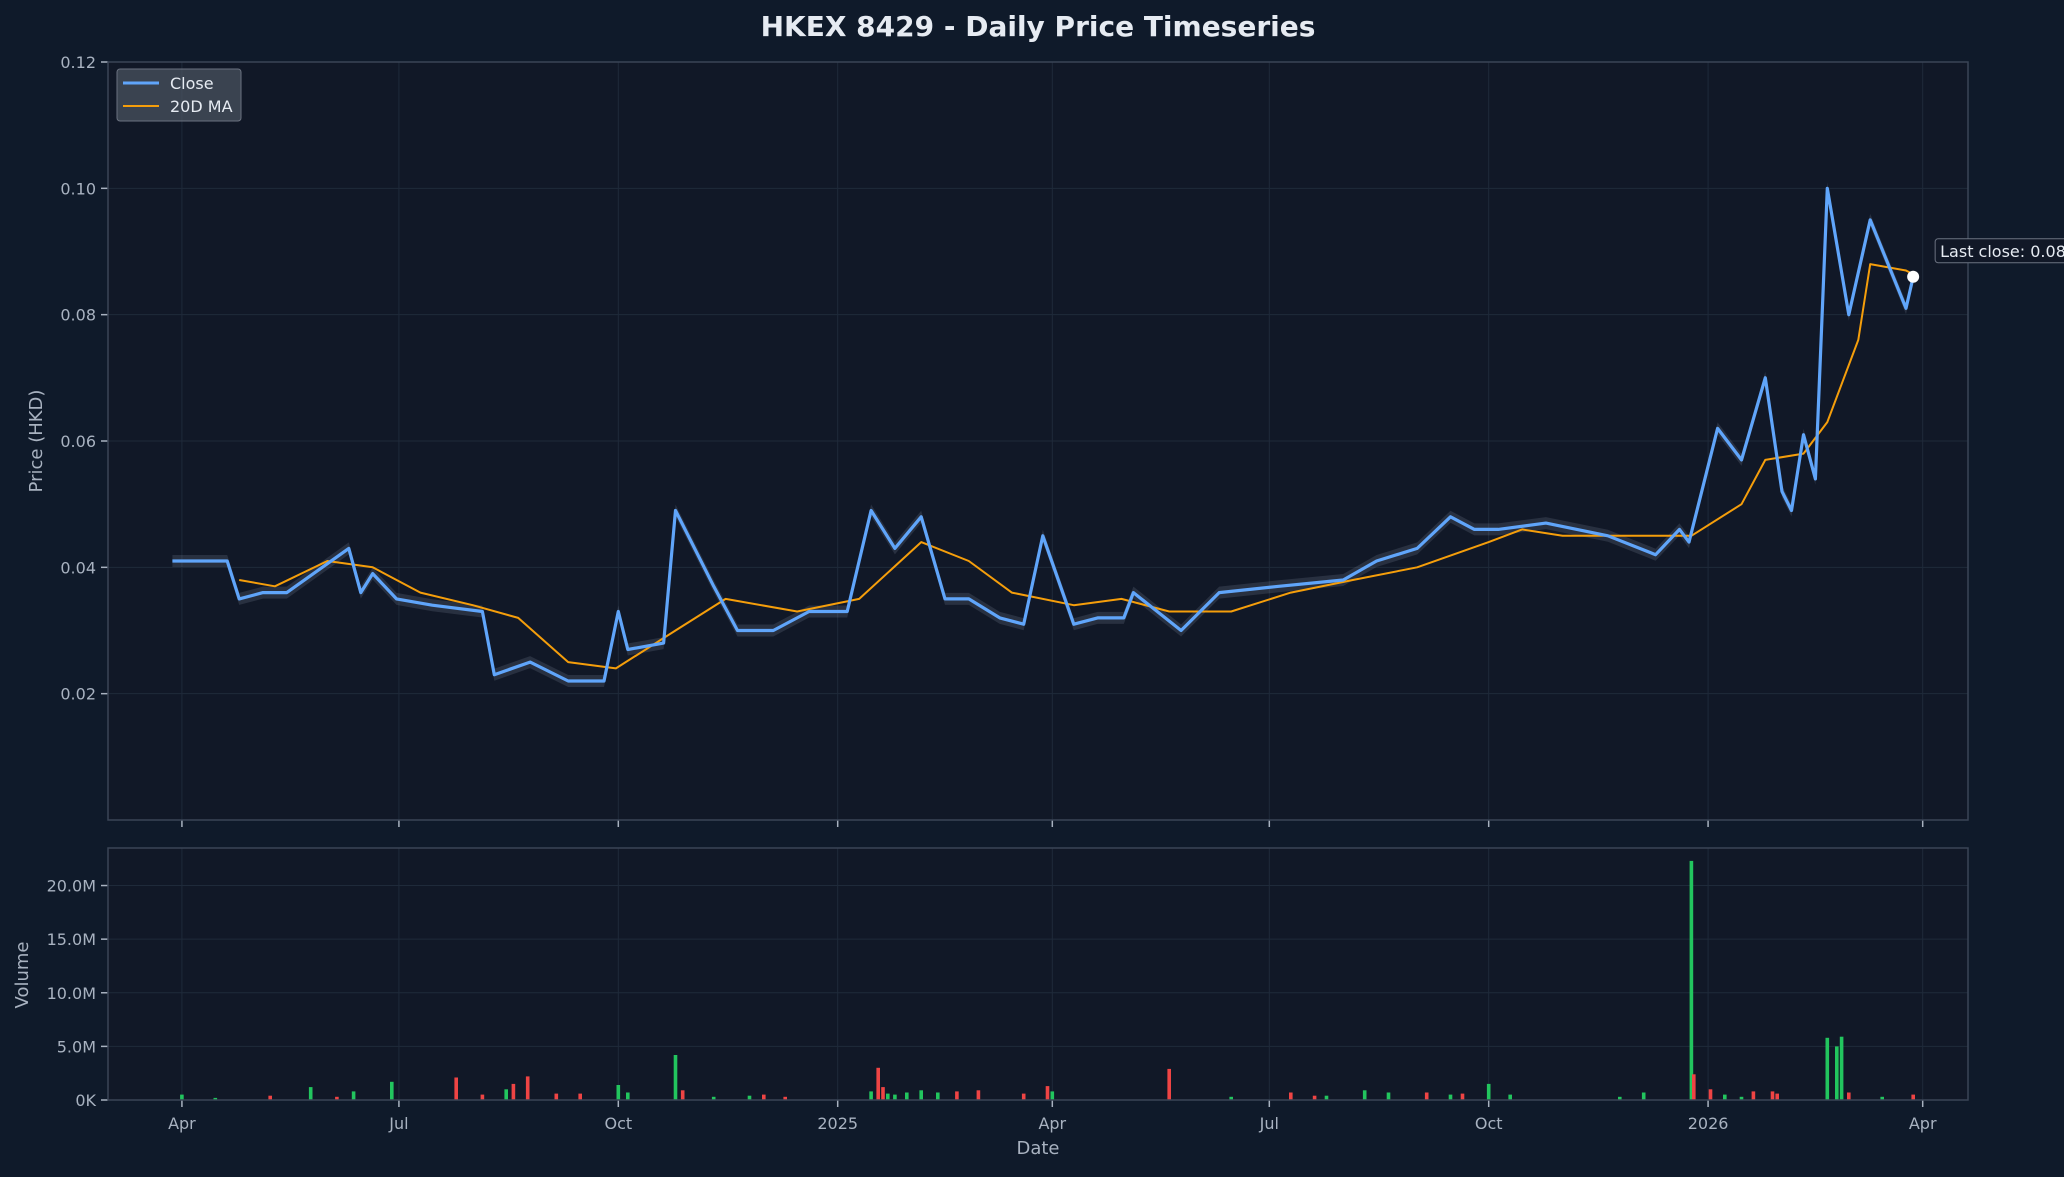 The height and width of the screenshot is (1177, 2064). I want to click on volume-y-tick-label: 20.0M, so click(71, 886).